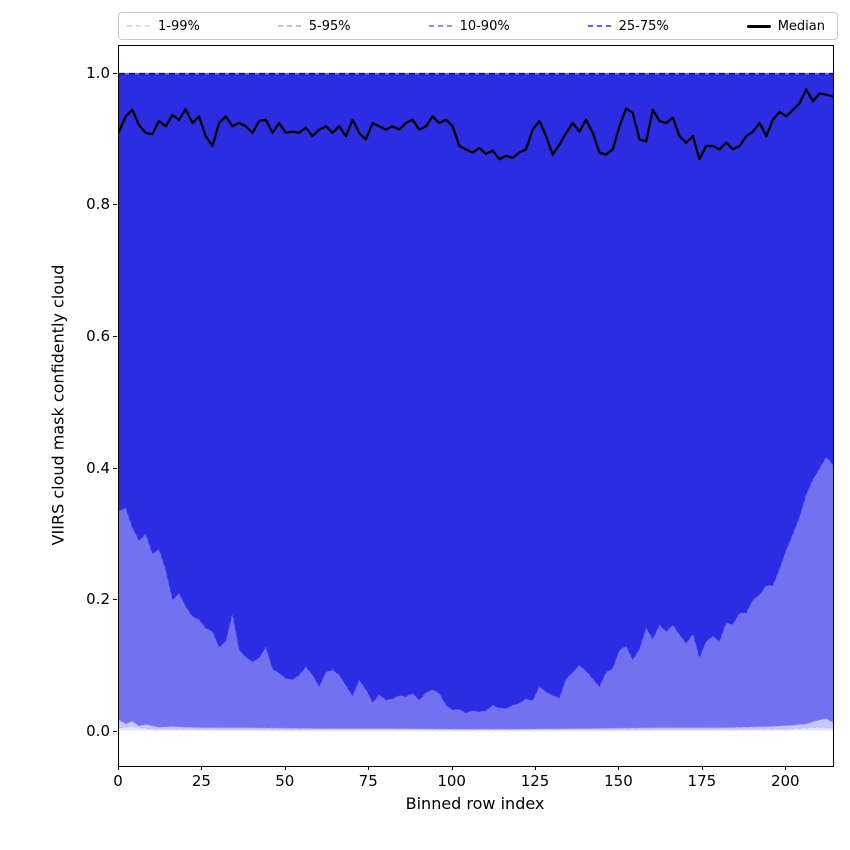 Image resolution: width=850 pixels, height=850 pixels. I want to click on legend-item-5-95%: 5-95%, so click(314, 26).